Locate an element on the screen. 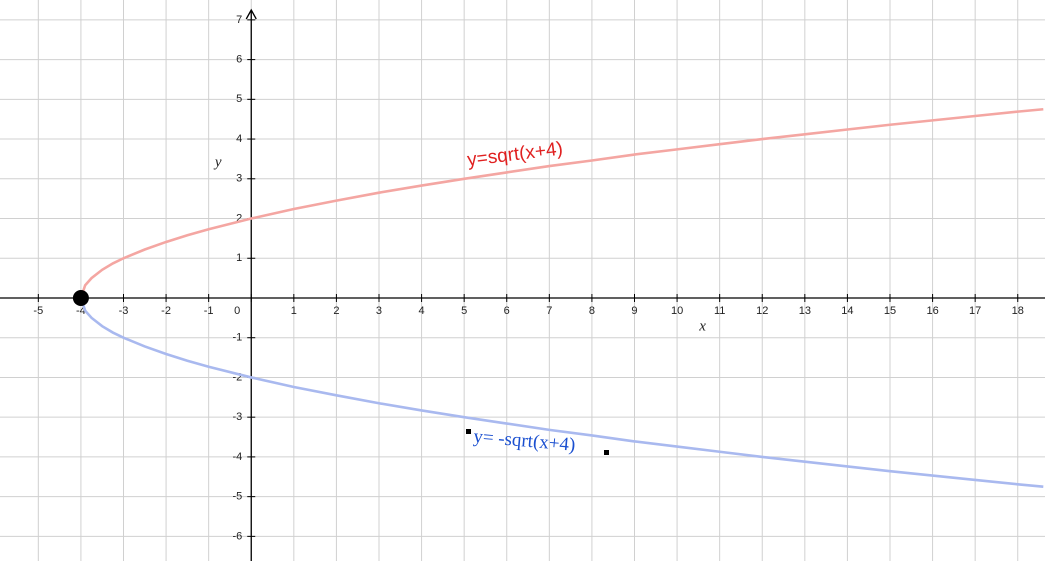  y-tick-label: 1 is located at coordinates (239, 258).